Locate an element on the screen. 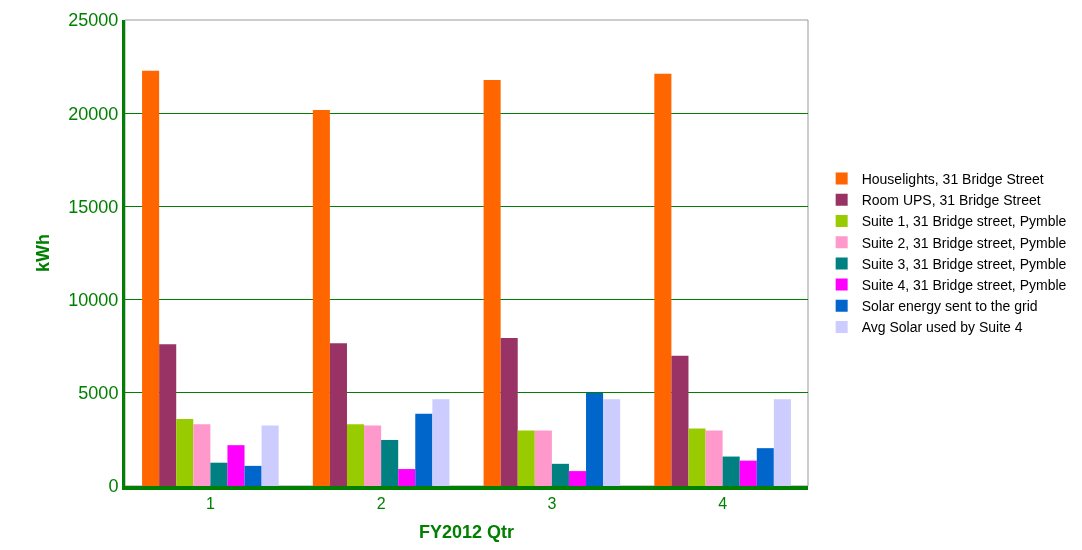 This screenshot has width=1082, height=550. y-tick-label: 0 is located at coordinates (113, 486).